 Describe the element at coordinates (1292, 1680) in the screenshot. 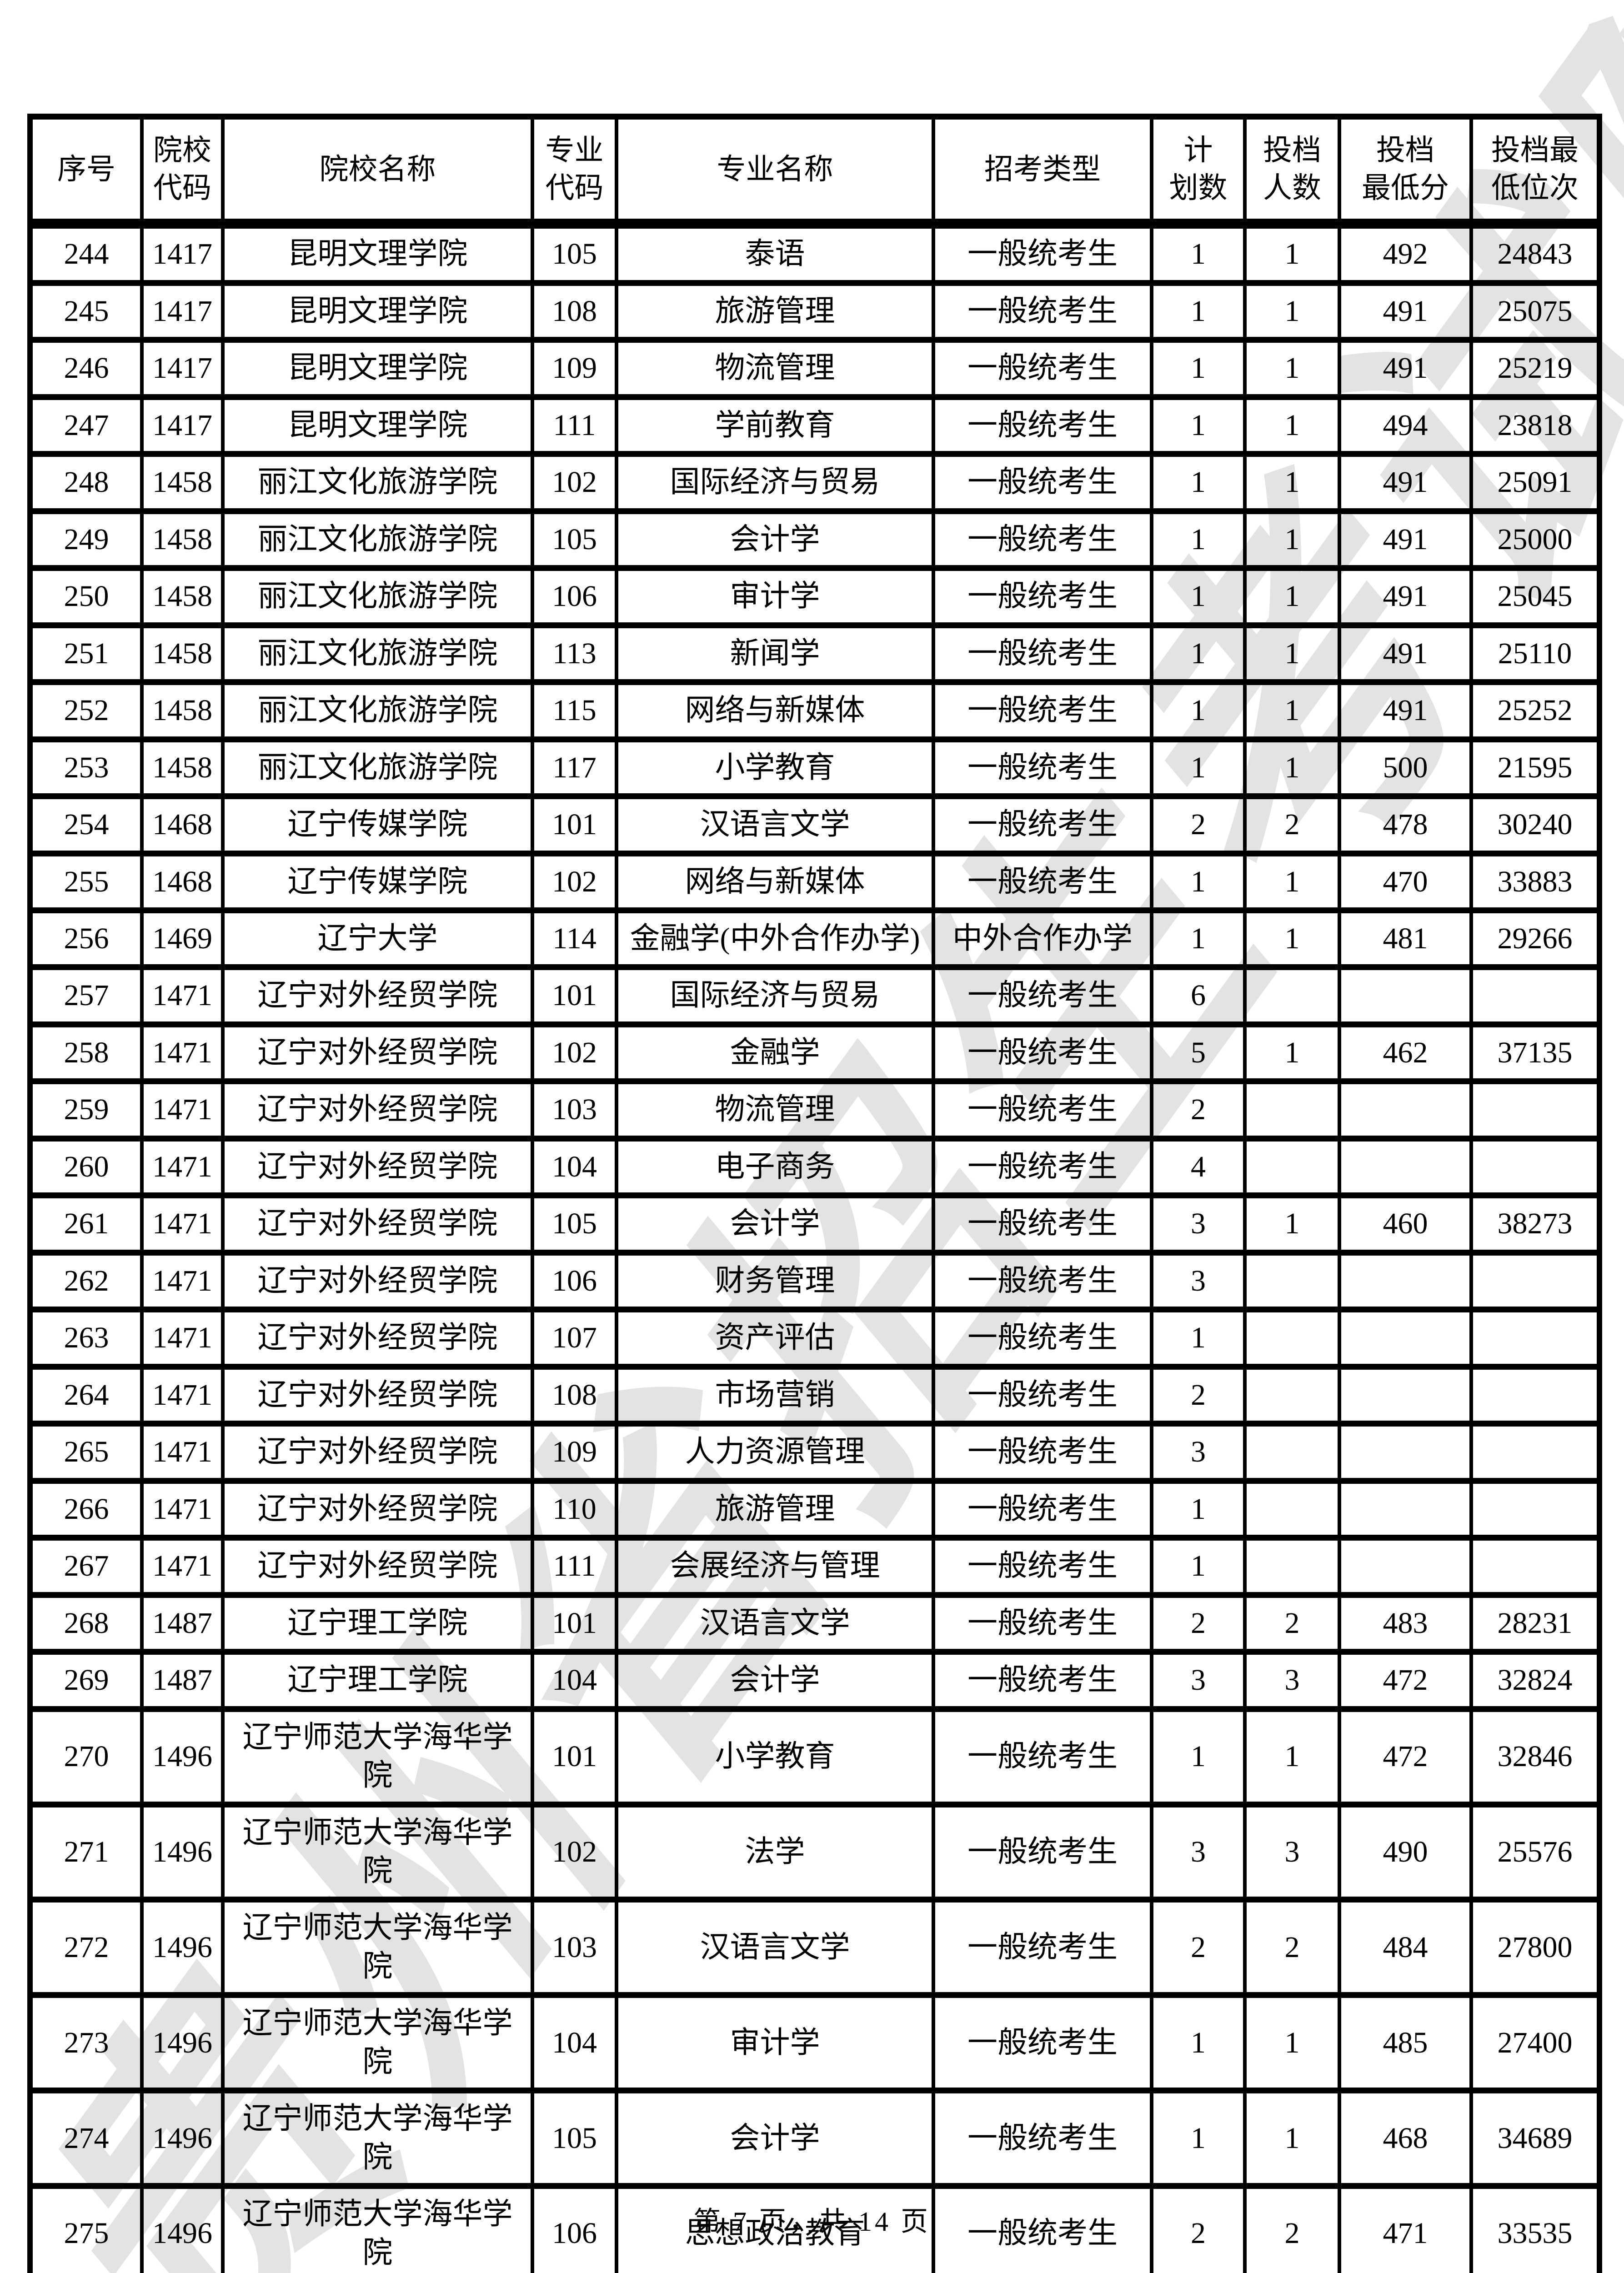

I see `cell-filed-count: 3` at that location.